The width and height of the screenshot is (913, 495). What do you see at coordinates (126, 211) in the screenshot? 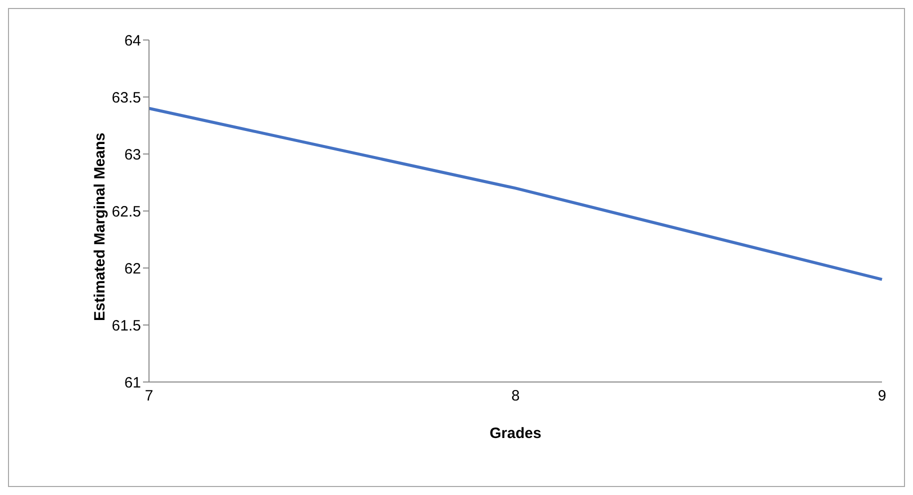
I see `y-tick-label: 62.5` at bounding box center [126, 211].